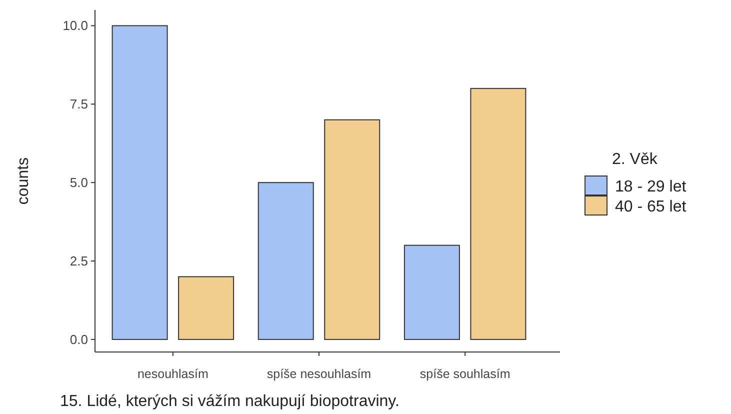 The image size is (731, 414). What do you see at coordinates (230, 401) in the screenshot?
I see `x-axis-title: 15. Lidé, kterých si vážím nakupují biopotraviny.` at bounding box center [230, 401].